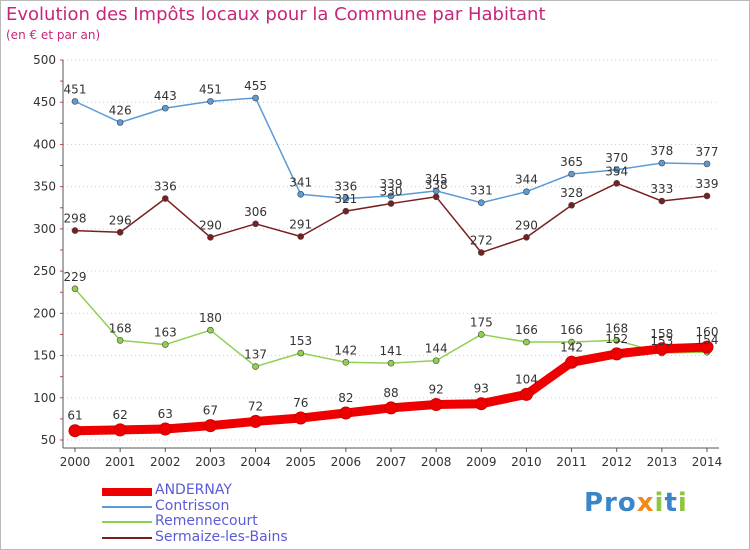 This screenshot has width=750, height=550. What do you see at coordinates (255, 355) in the screenshot?
I see `data-label-remennecourt-2004: 137` at bounding box center [255, 355].